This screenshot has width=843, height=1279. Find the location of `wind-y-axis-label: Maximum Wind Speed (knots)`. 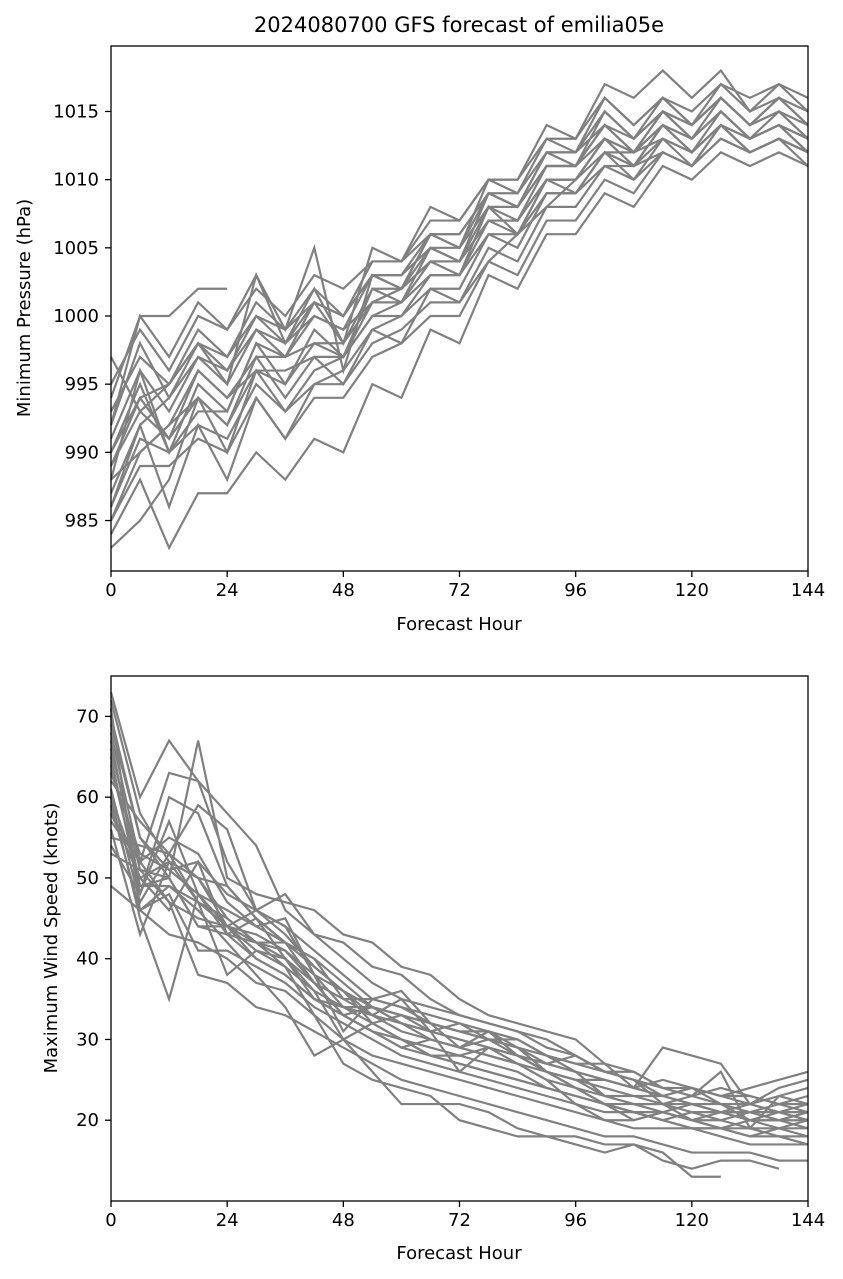

wind-y-axis-label: Maximum Wind Speed (knots) is located at coordinates (51, 938).